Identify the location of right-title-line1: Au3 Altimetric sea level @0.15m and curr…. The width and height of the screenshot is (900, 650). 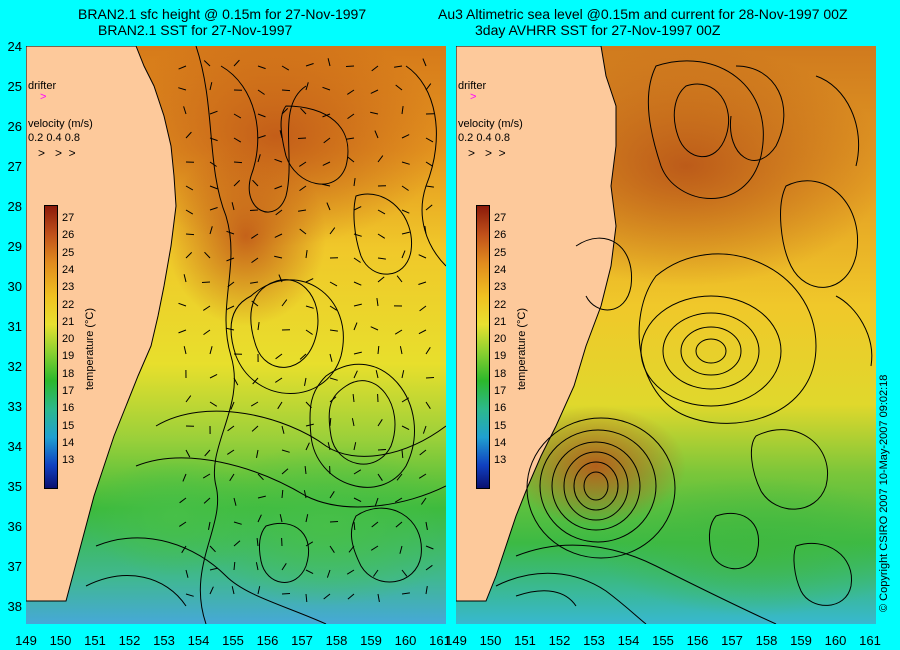
(643, 14).